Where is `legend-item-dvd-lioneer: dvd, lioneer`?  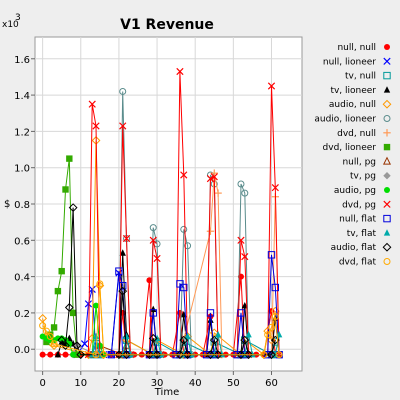
legend-item-dvd-lioneer: dvd, lioneer is located at coordinates (357, 148).